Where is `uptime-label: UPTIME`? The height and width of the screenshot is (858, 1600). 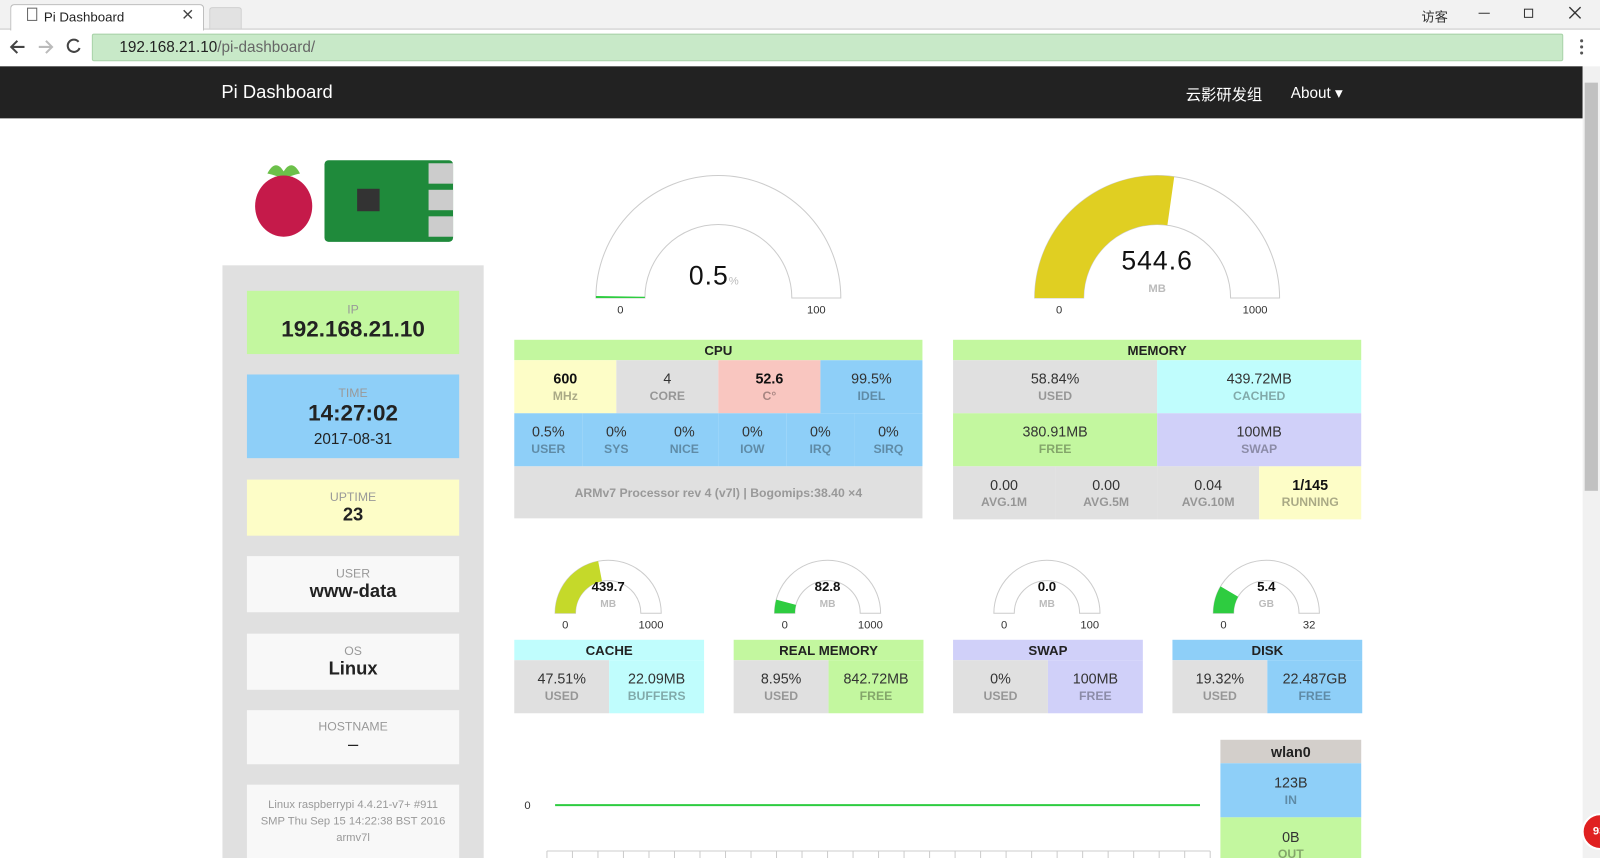 uptime-label: UPTIME is located at coordinates (353, 497).